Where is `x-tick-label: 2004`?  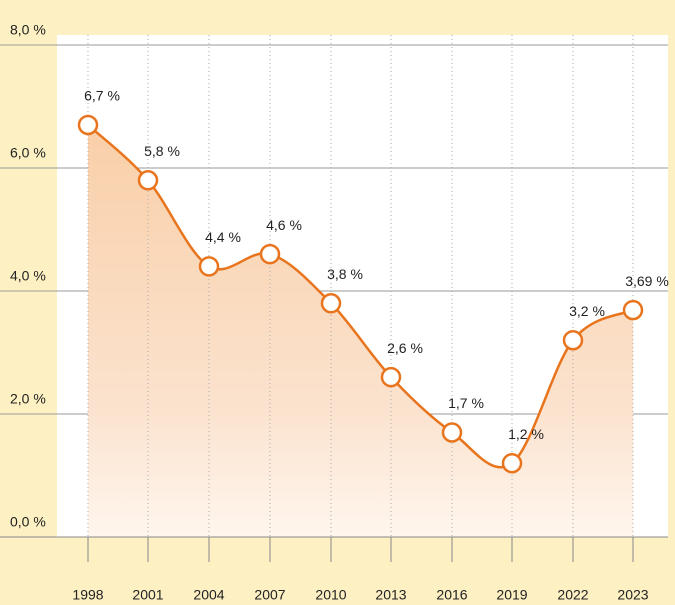 x-tick-label: 2004 is located at coordinates (208, 595).